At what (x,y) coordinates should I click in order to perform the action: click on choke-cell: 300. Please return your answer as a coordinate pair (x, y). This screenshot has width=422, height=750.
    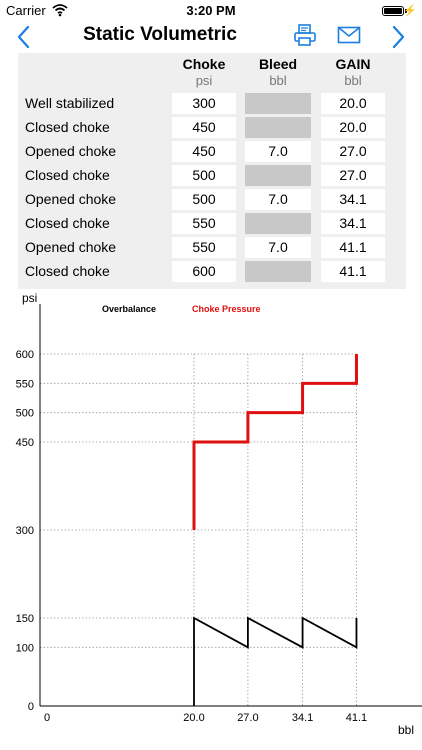
    Looking at the image, I should click on (204, 103).